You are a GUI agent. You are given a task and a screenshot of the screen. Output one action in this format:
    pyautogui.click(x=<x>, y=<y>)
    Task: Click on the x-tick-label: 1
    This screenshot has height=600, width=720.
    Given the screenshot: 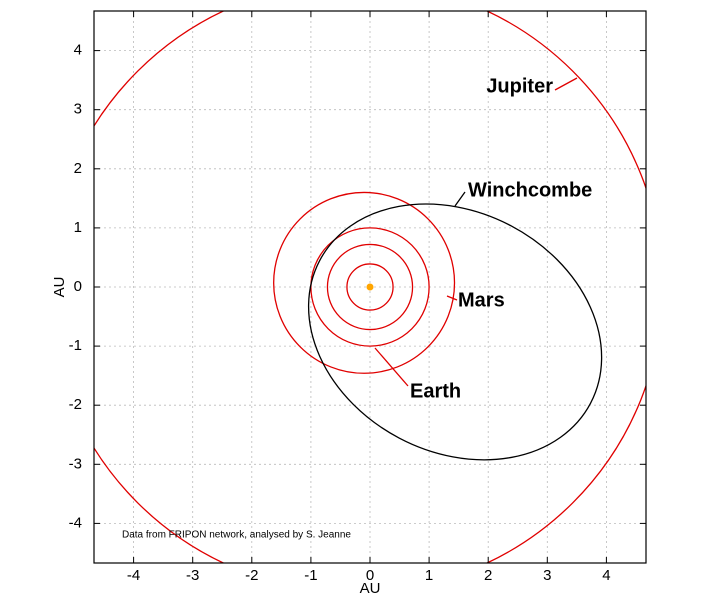 What is the action you would take?
    pyautogui.click(x=429, y=575)
    